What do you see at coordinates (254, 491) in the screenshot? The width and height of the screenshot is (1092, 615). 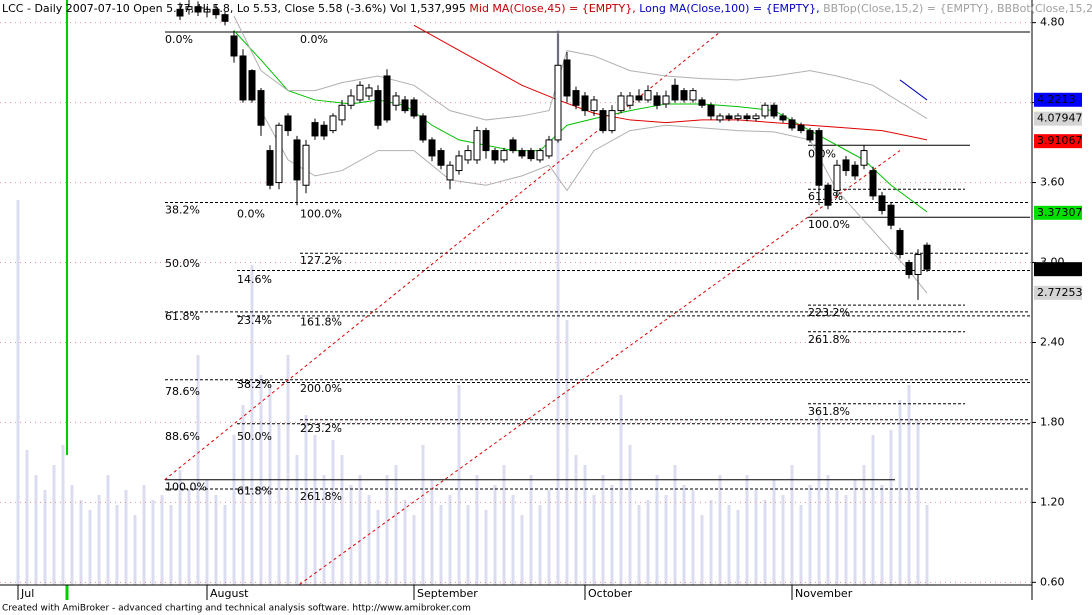 I see `fib-label: 61.8%` at bounding box center [254, 491].